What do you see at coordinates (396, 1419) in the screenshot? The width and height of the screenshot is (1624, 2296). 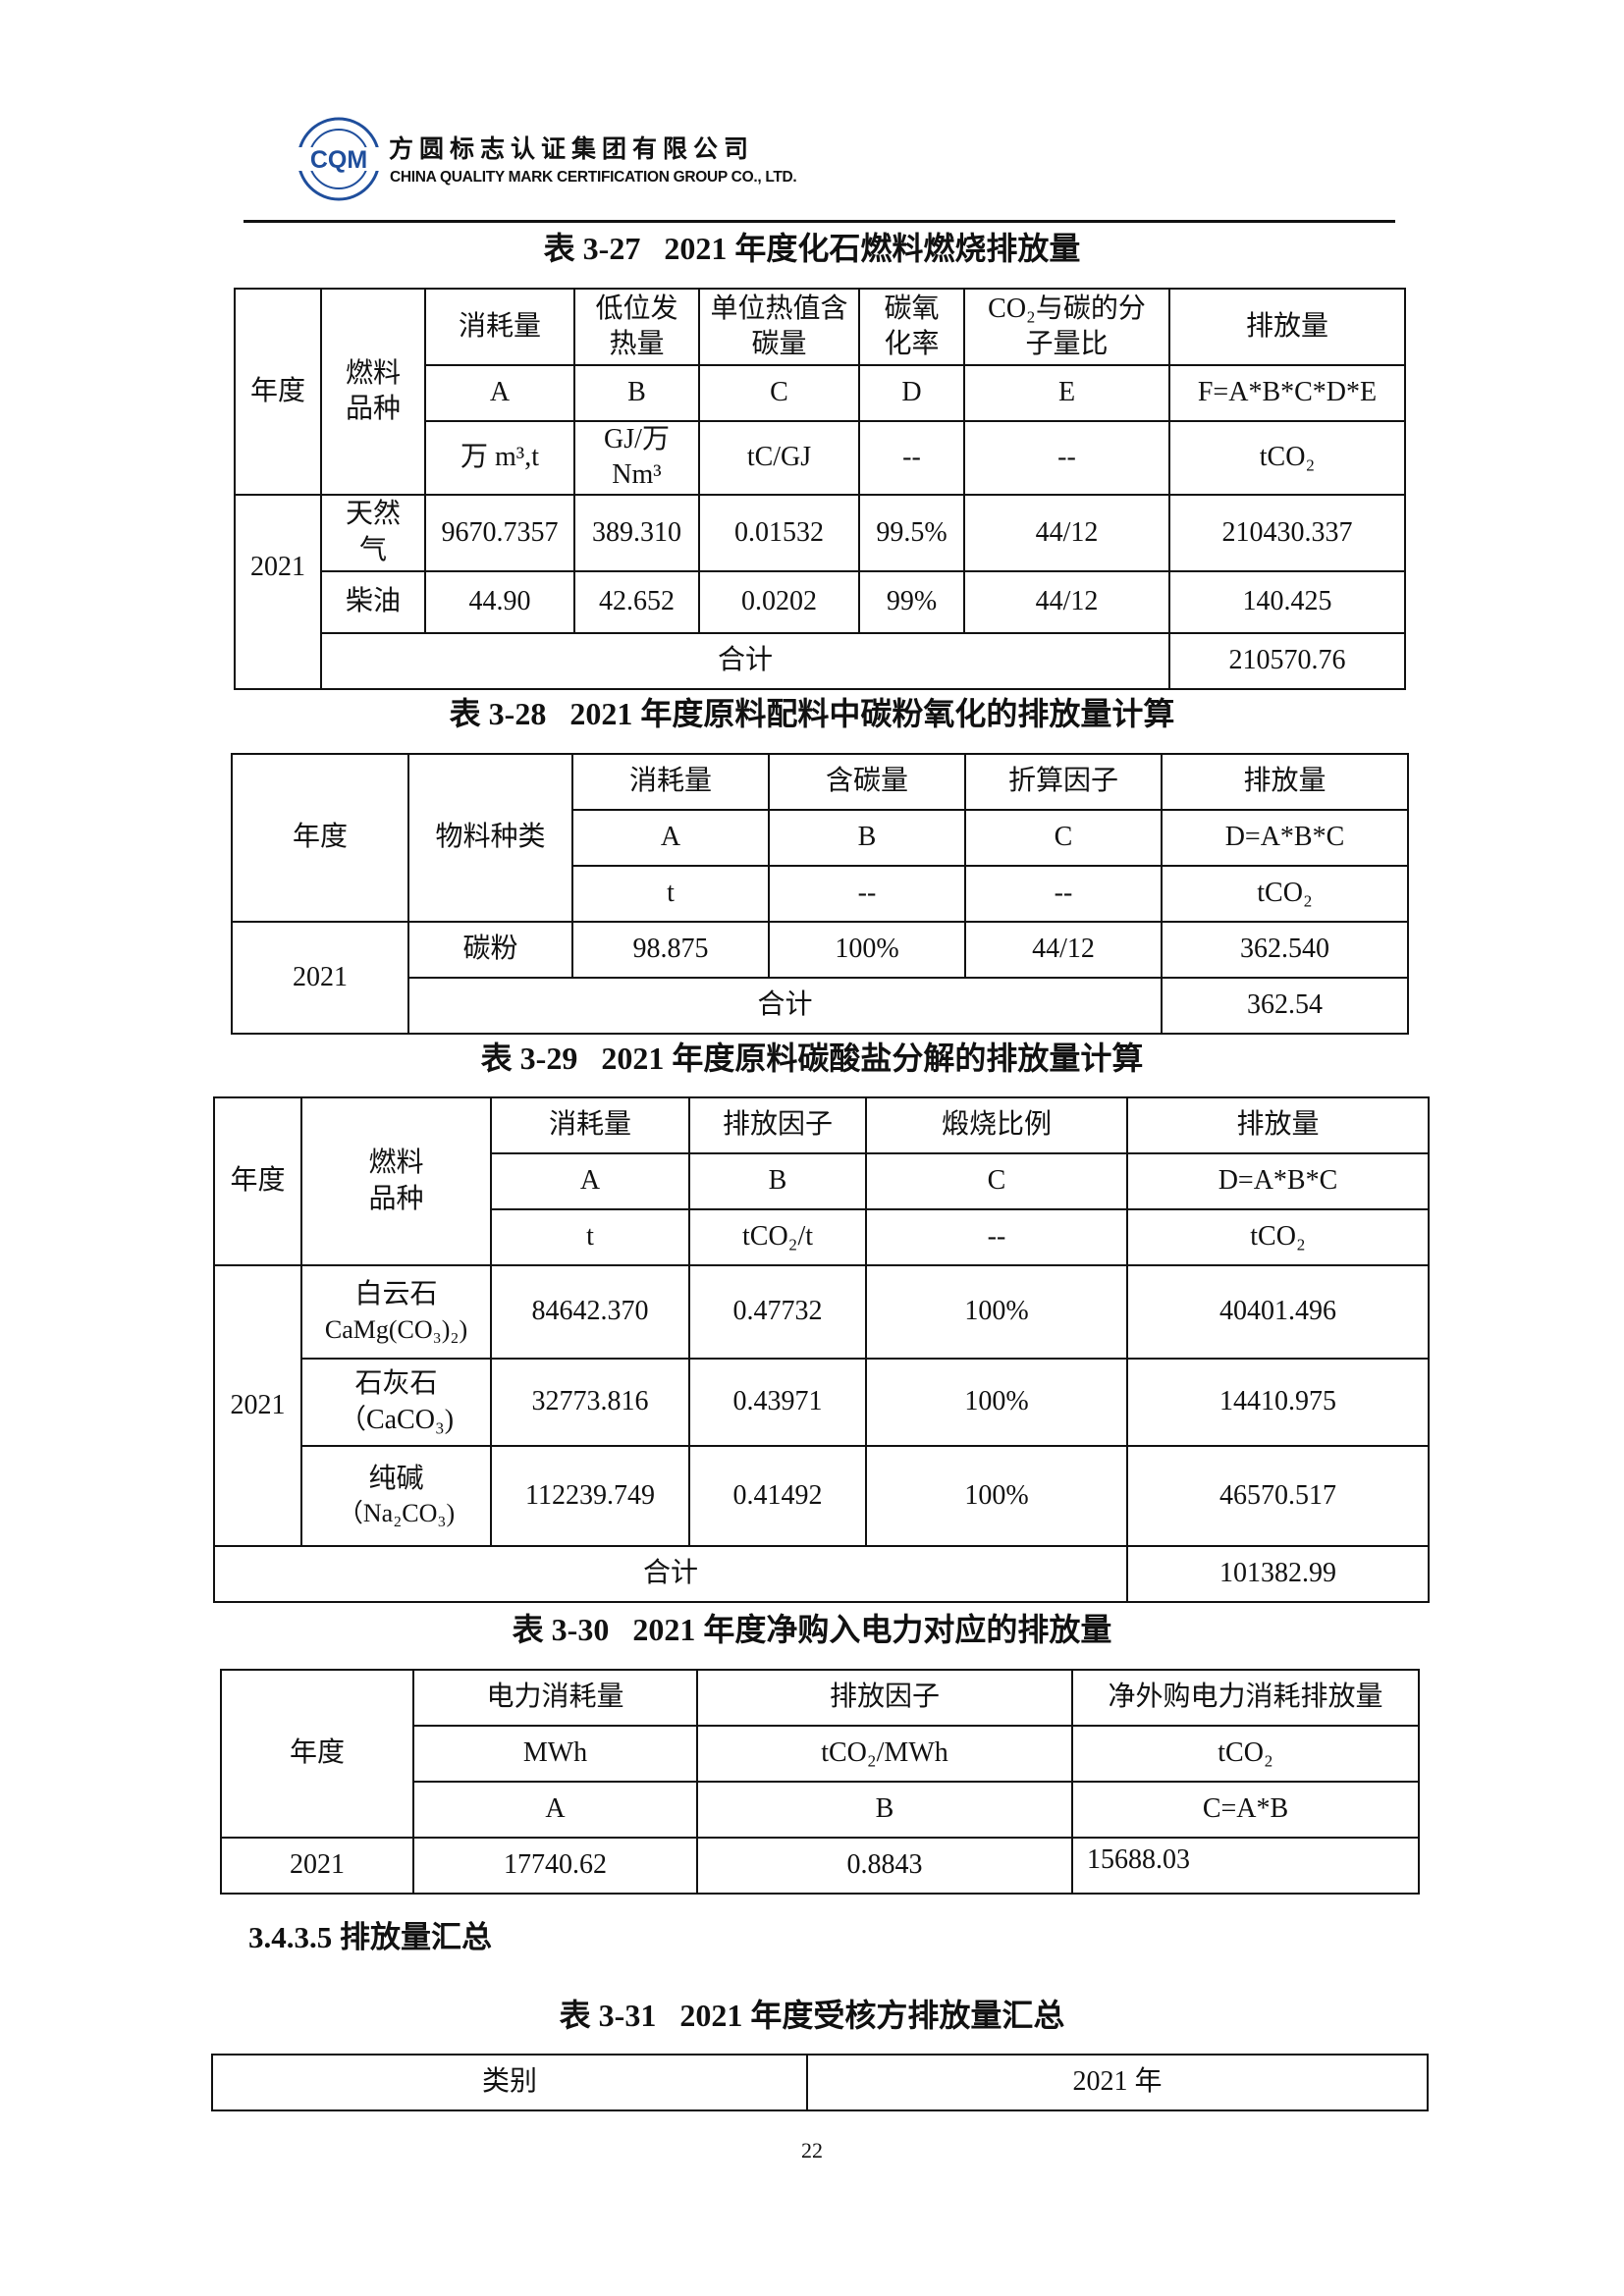 I see `material-formula: （CaCO₃)` at bounding box center [396, 1419].